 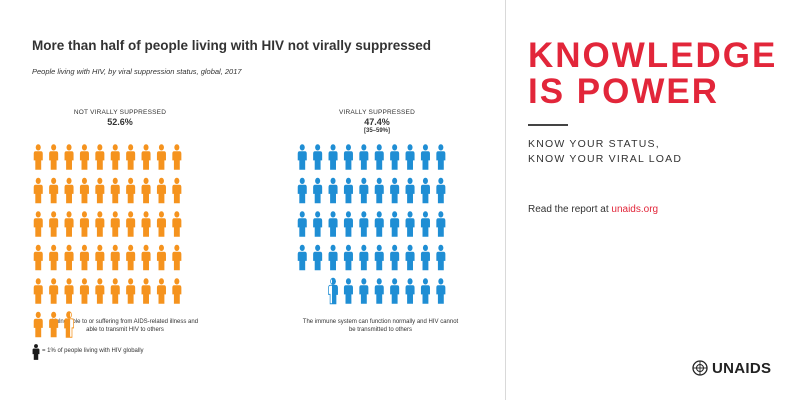 What do you see at coordinates (120, 122) in the screenshot?
I see `not-suppressed-percent: 52.6%` at bounding box center [120, 122].